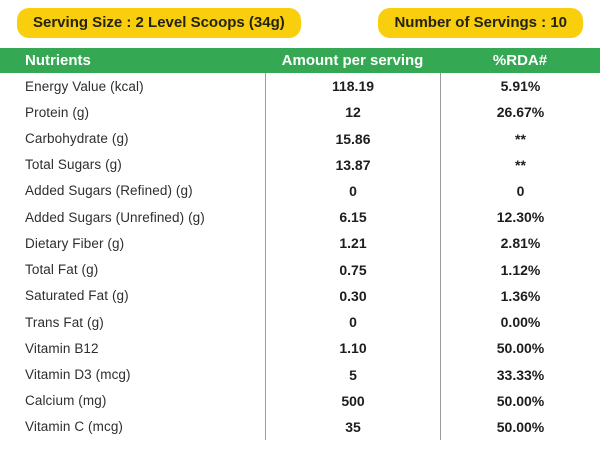  I want to click on nutrient-name: Protein (g), so click(57, 112).